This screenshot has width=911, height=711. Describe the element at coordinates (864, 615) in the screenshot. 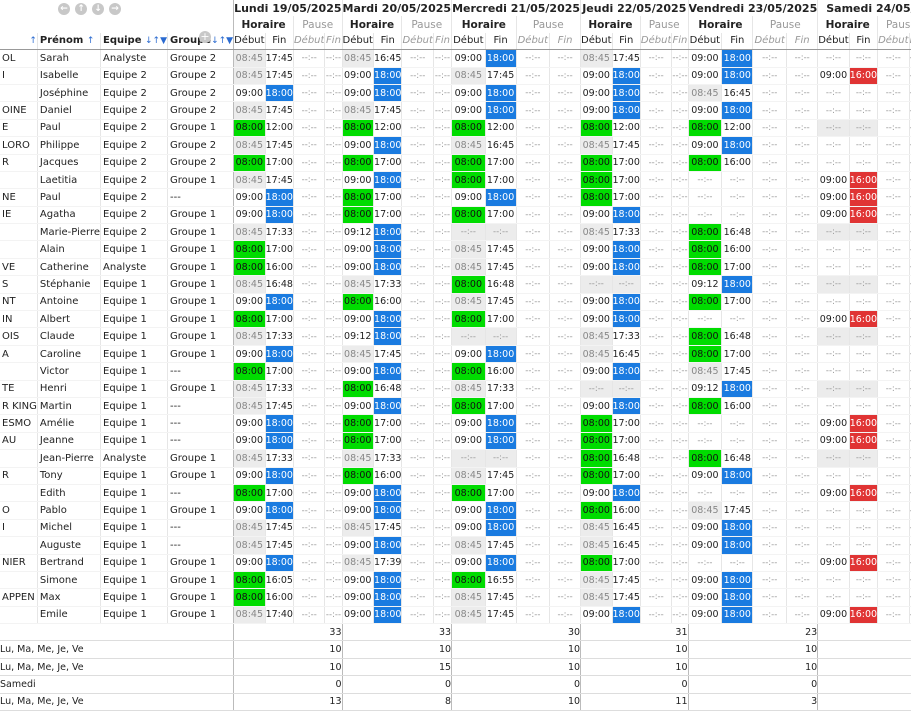

I see `end-time-cell: 16:00` at that location.